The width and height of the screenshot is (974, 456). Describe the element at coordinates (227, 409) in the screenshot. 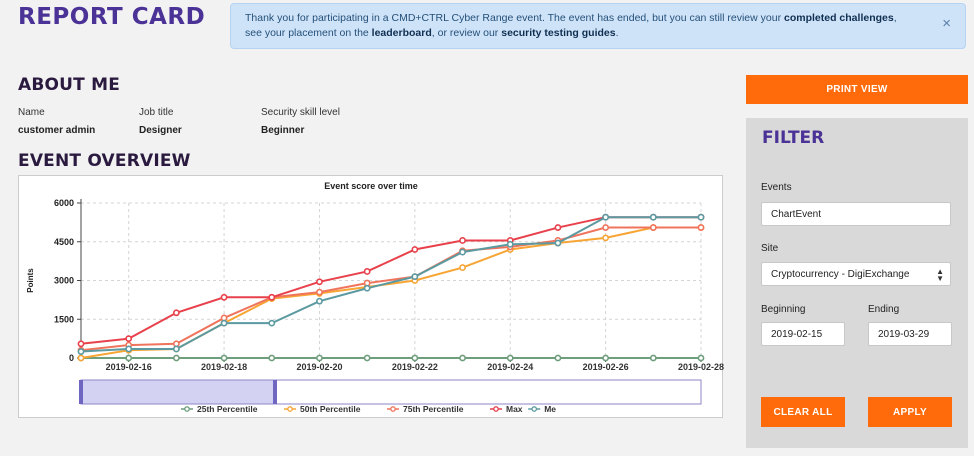

I see `legend-label: 25th Percentile` at that location.